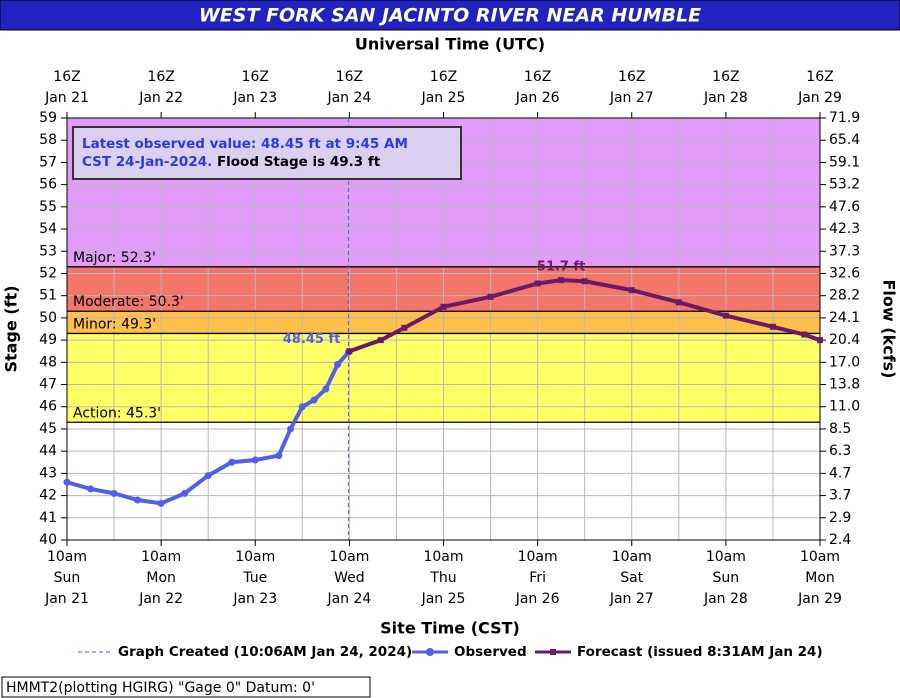 Image resolution: width=900 pixels, height=698 pixels. I want to click on footer-box, so click(186, 687).